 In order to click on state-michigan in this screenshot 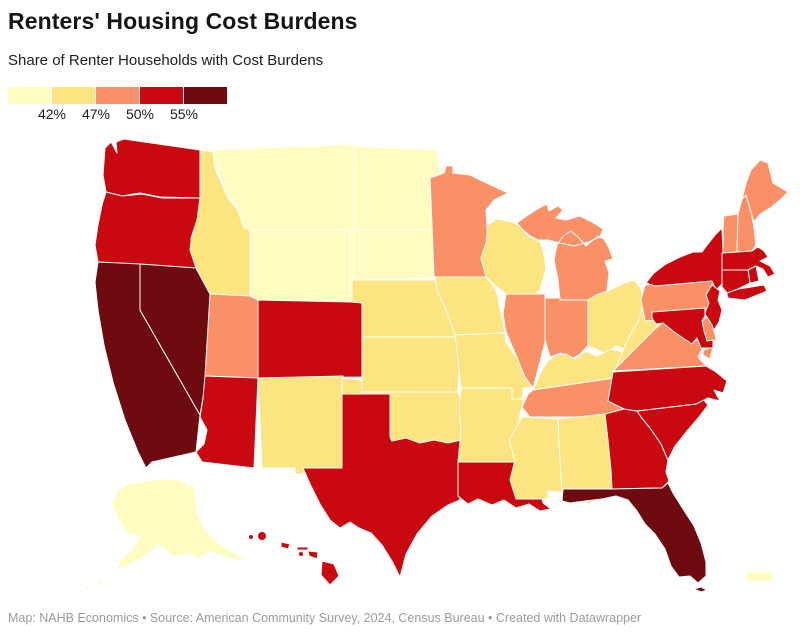, I will do `click(565, 252)`.